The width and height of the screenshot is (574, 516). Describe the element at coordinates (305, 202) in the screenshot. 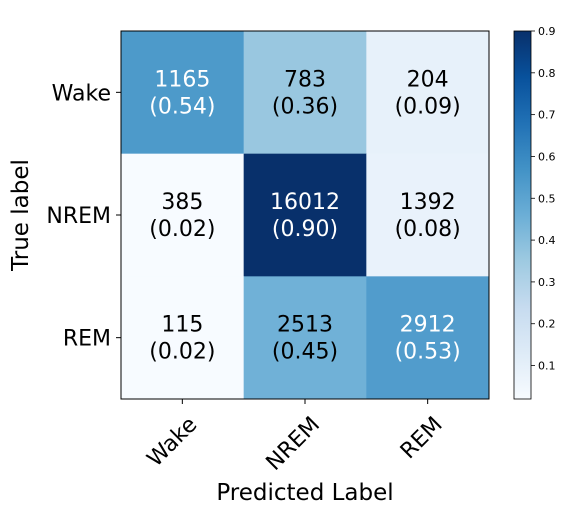

I see `cell-count-label: 16012` at that location.